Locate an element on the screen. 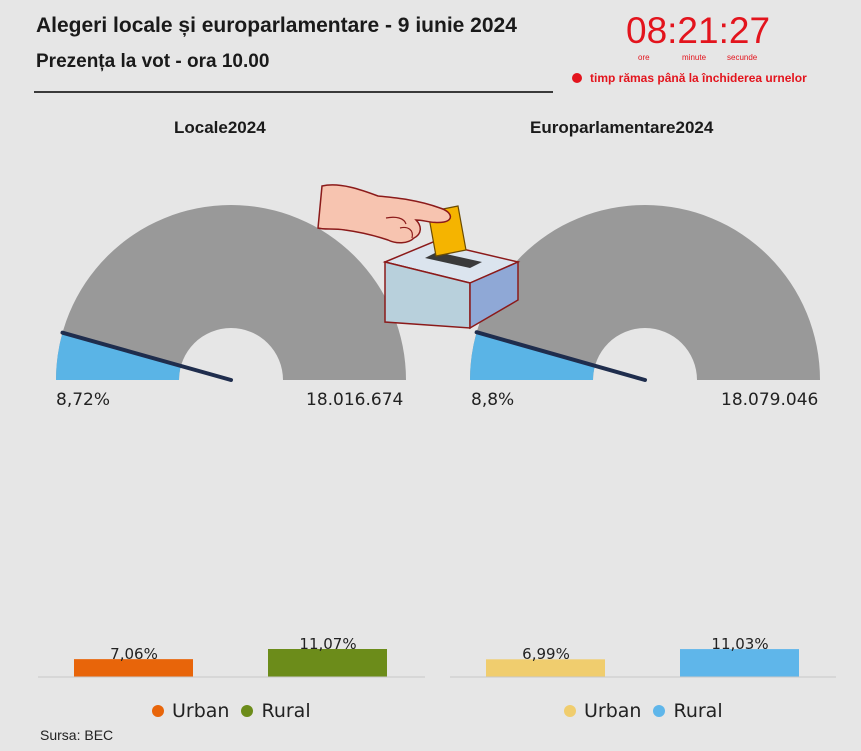 This screenshot has width=861, height=751. title-divider is located at coordinates (293, 92).